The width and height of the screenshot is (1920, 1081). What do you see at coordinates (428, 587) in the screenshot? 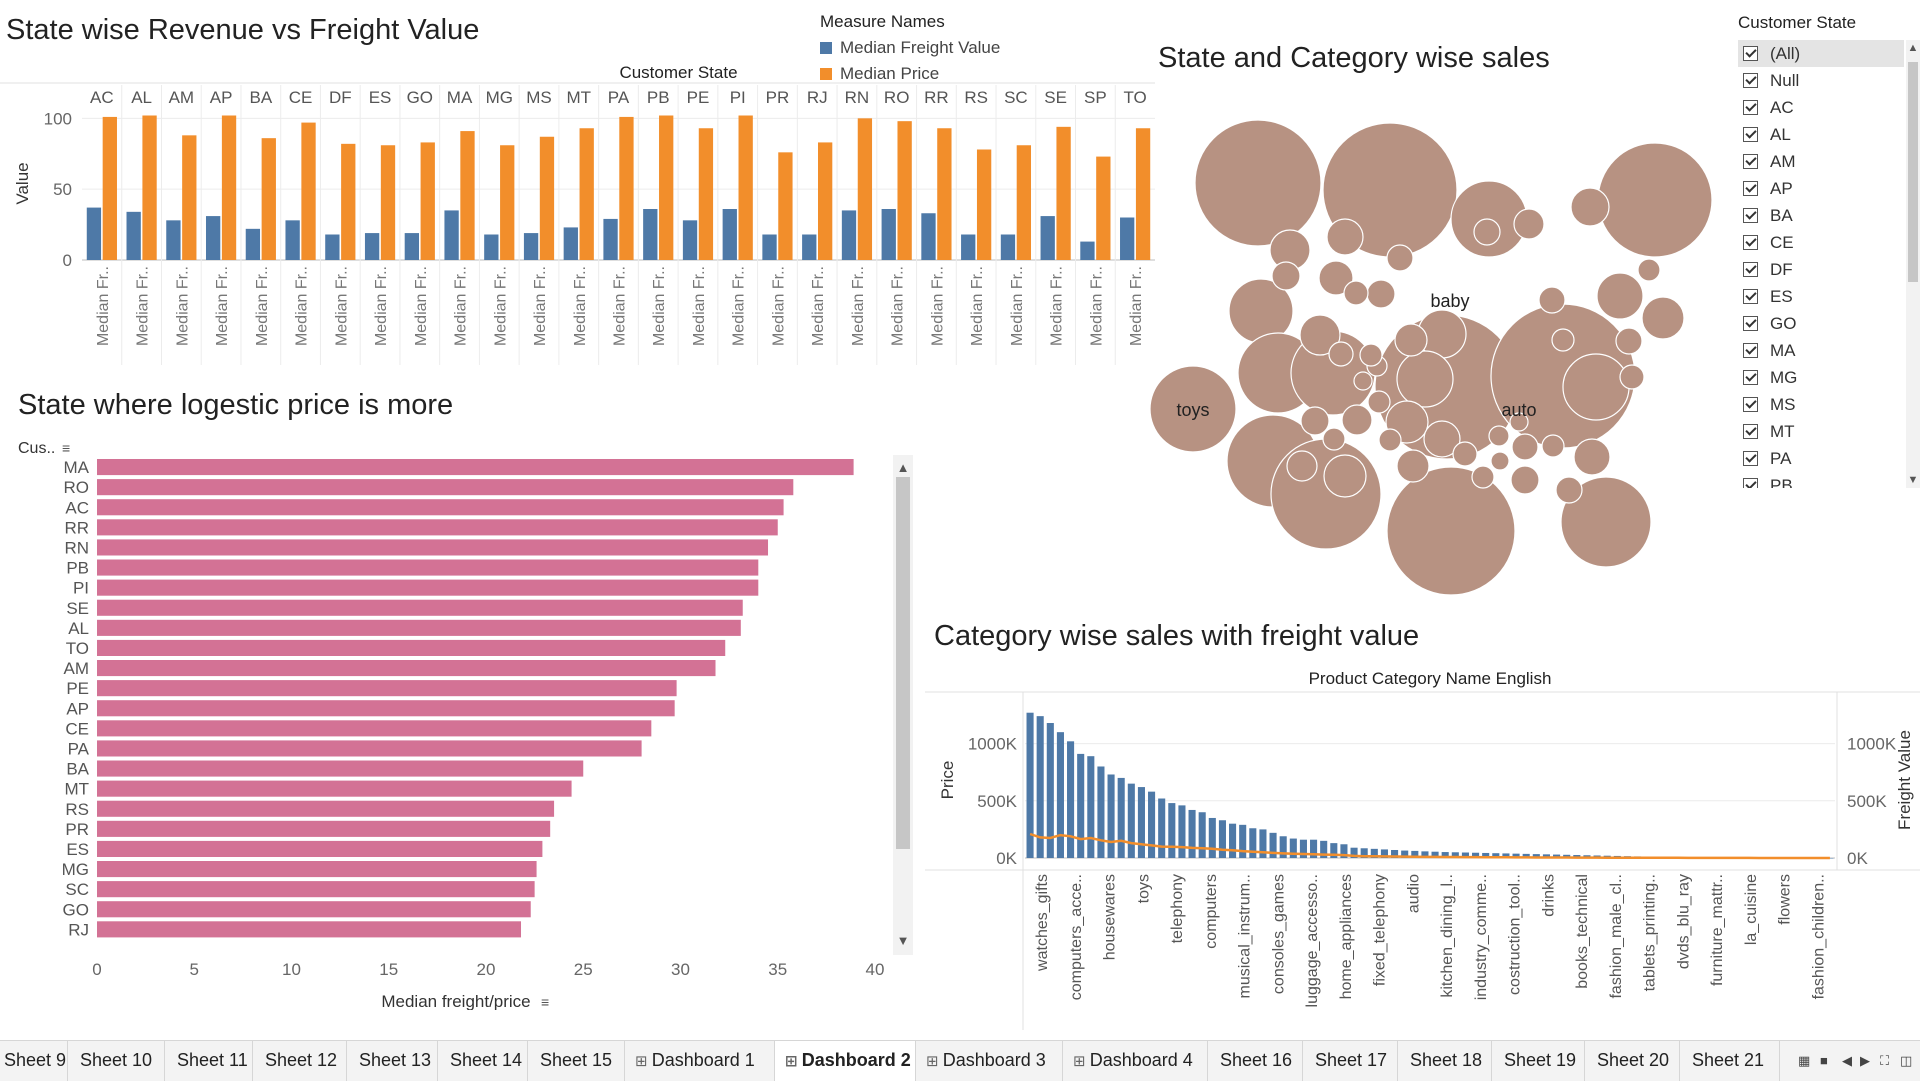
I see `bar-PI` at bounding box center [428, 587].